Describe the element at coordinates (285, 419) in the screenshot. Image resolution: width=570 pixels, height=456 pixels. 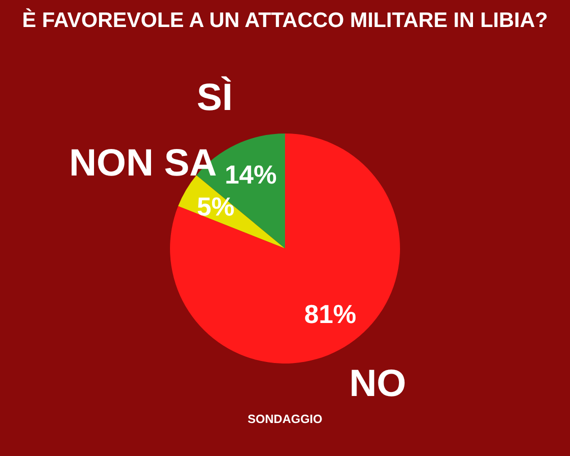
I see `text: SONDAGGIO` at that location.